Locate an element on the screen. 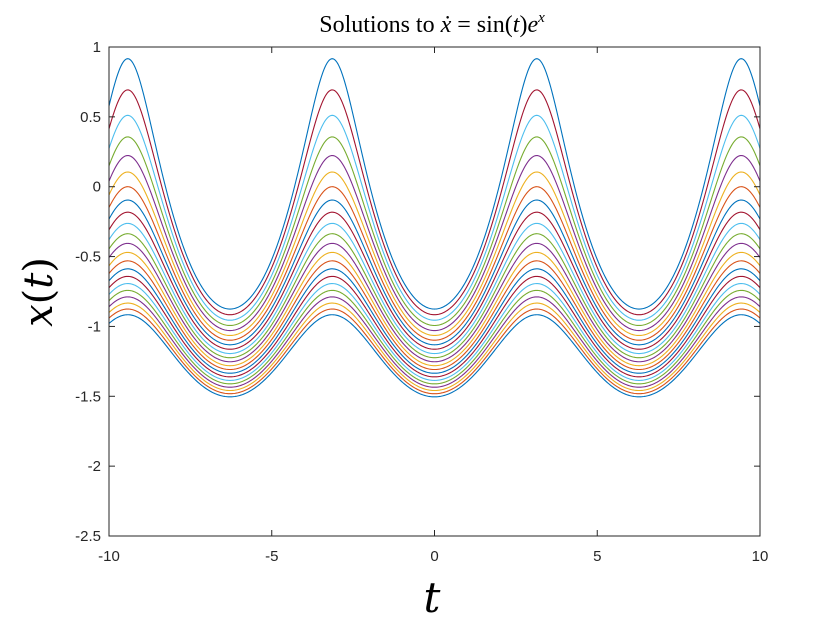 The image size is (840, 630). x-tick-label: 10 is located at coordinates (760, 556).